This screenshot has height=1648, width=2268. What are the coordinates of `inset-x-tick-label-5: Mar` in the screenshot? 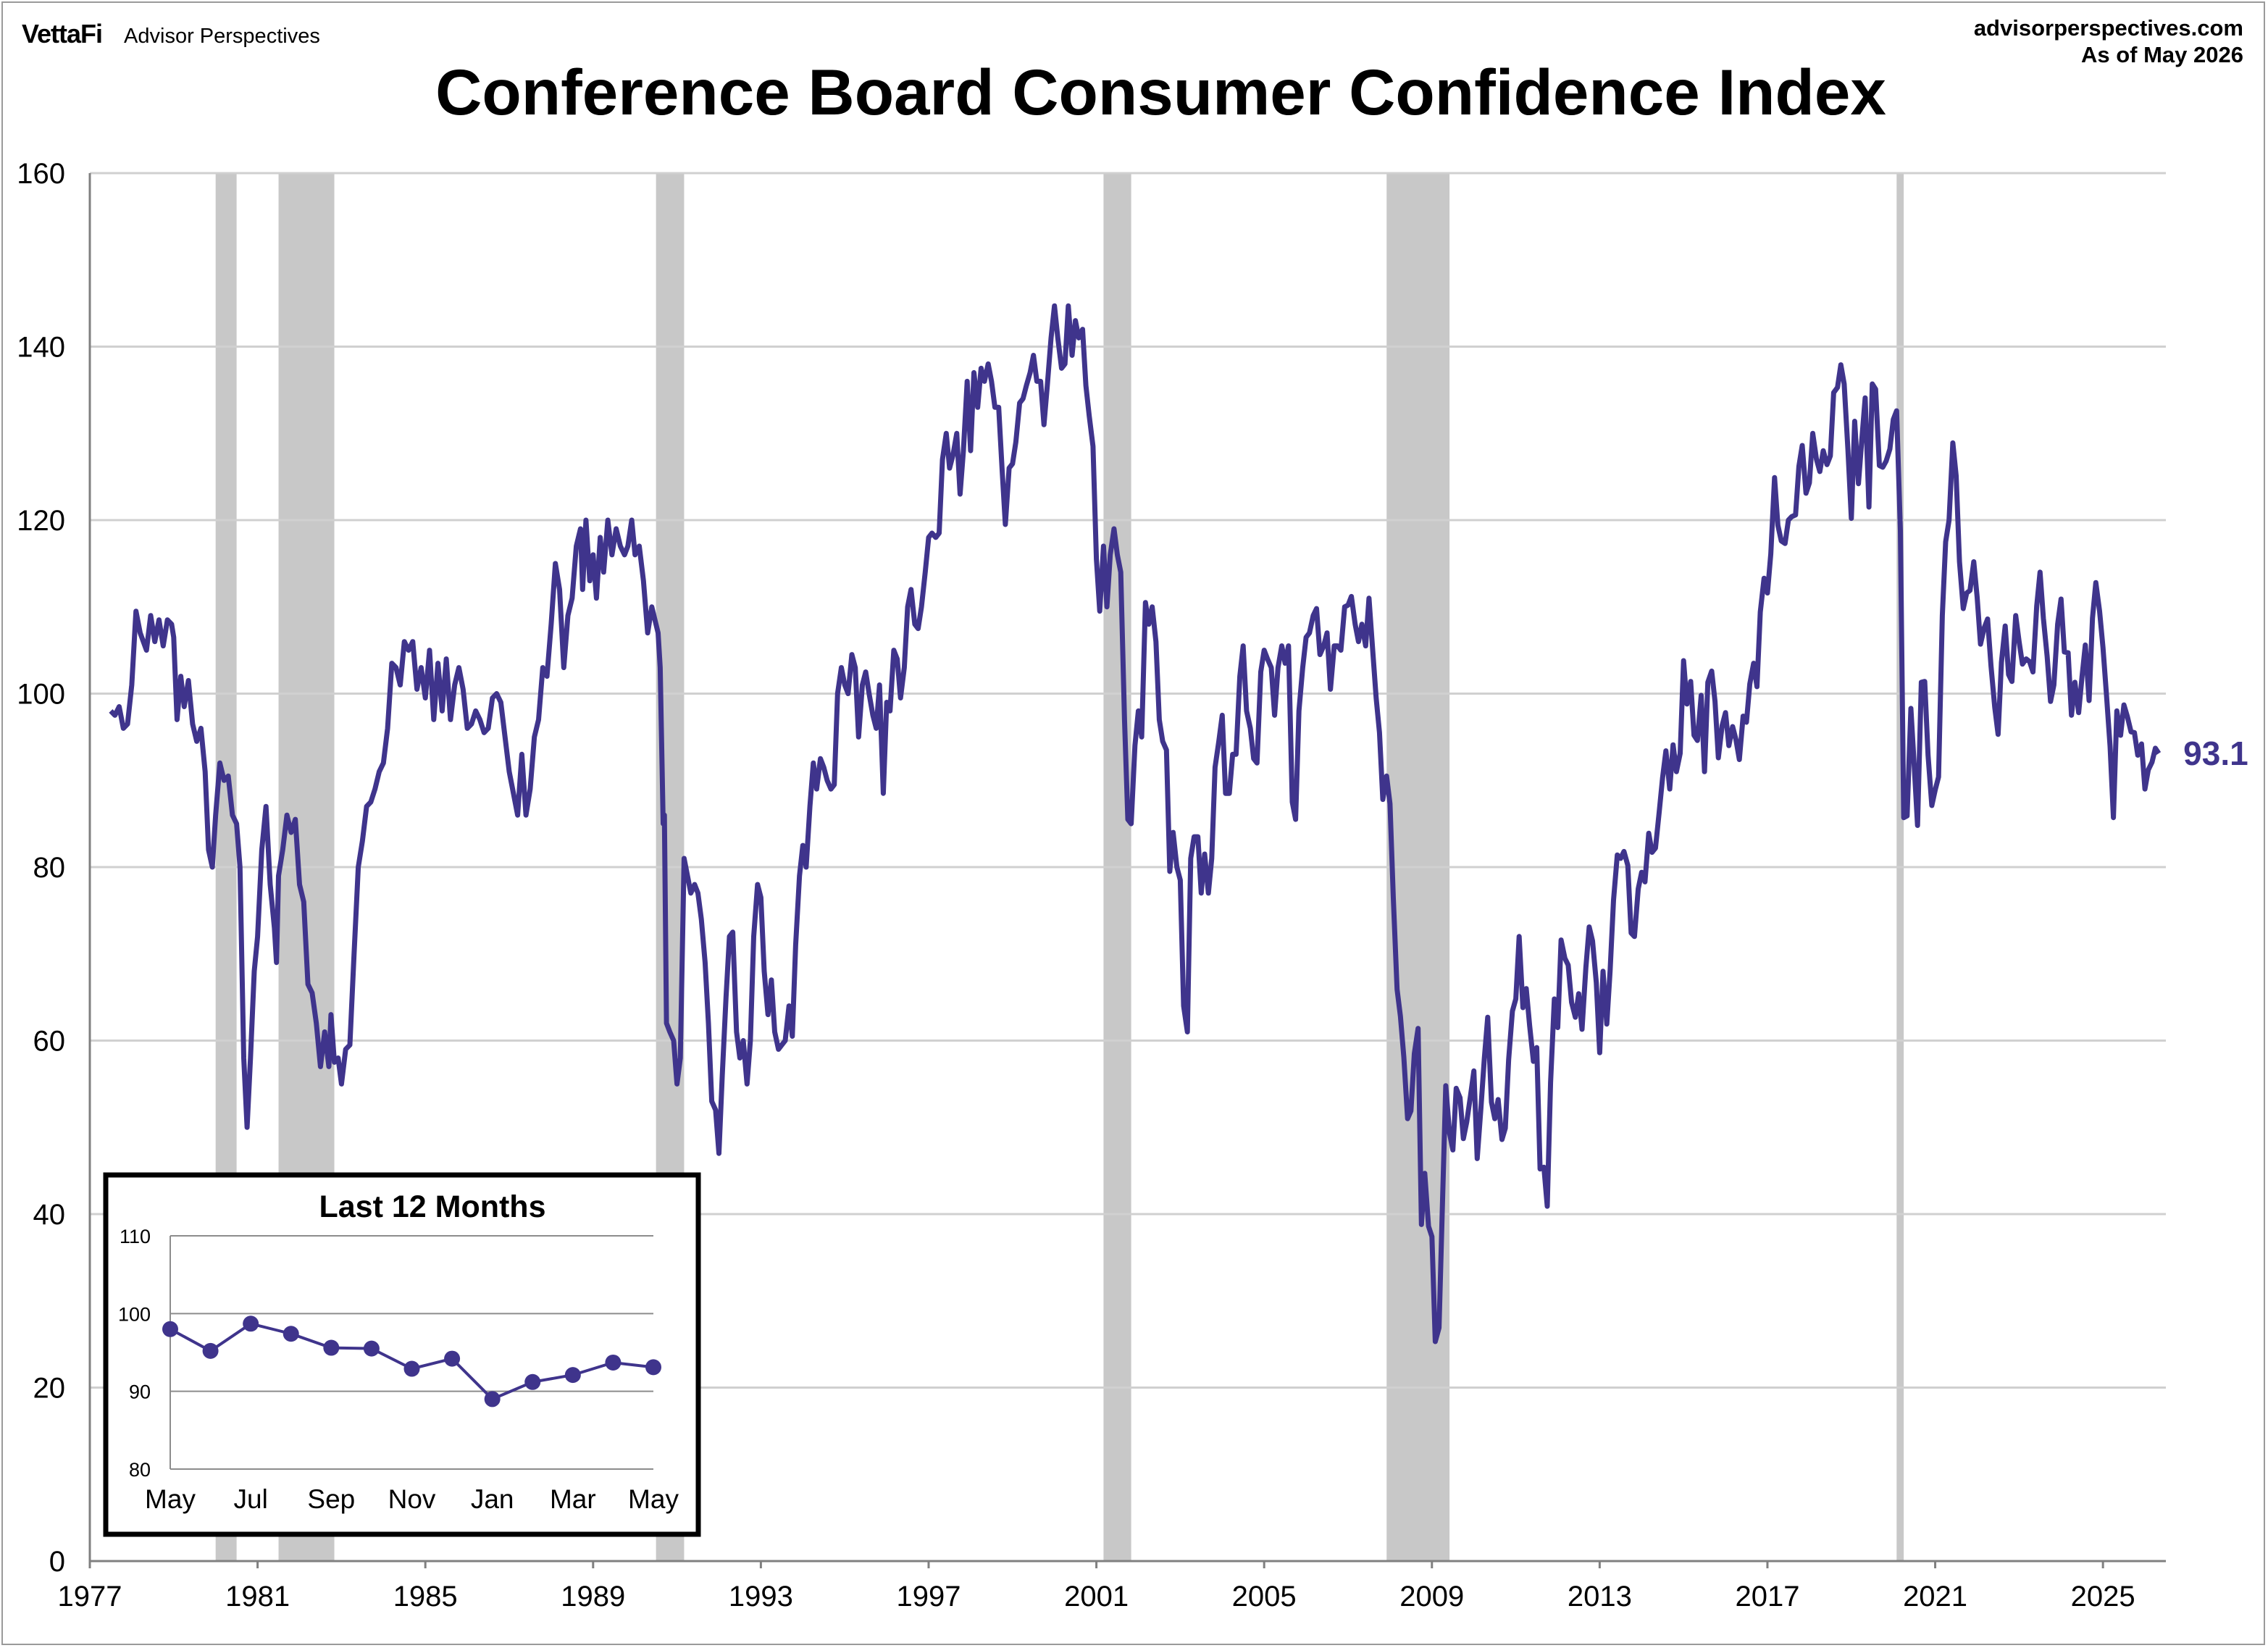 It's located at (573, 1499).